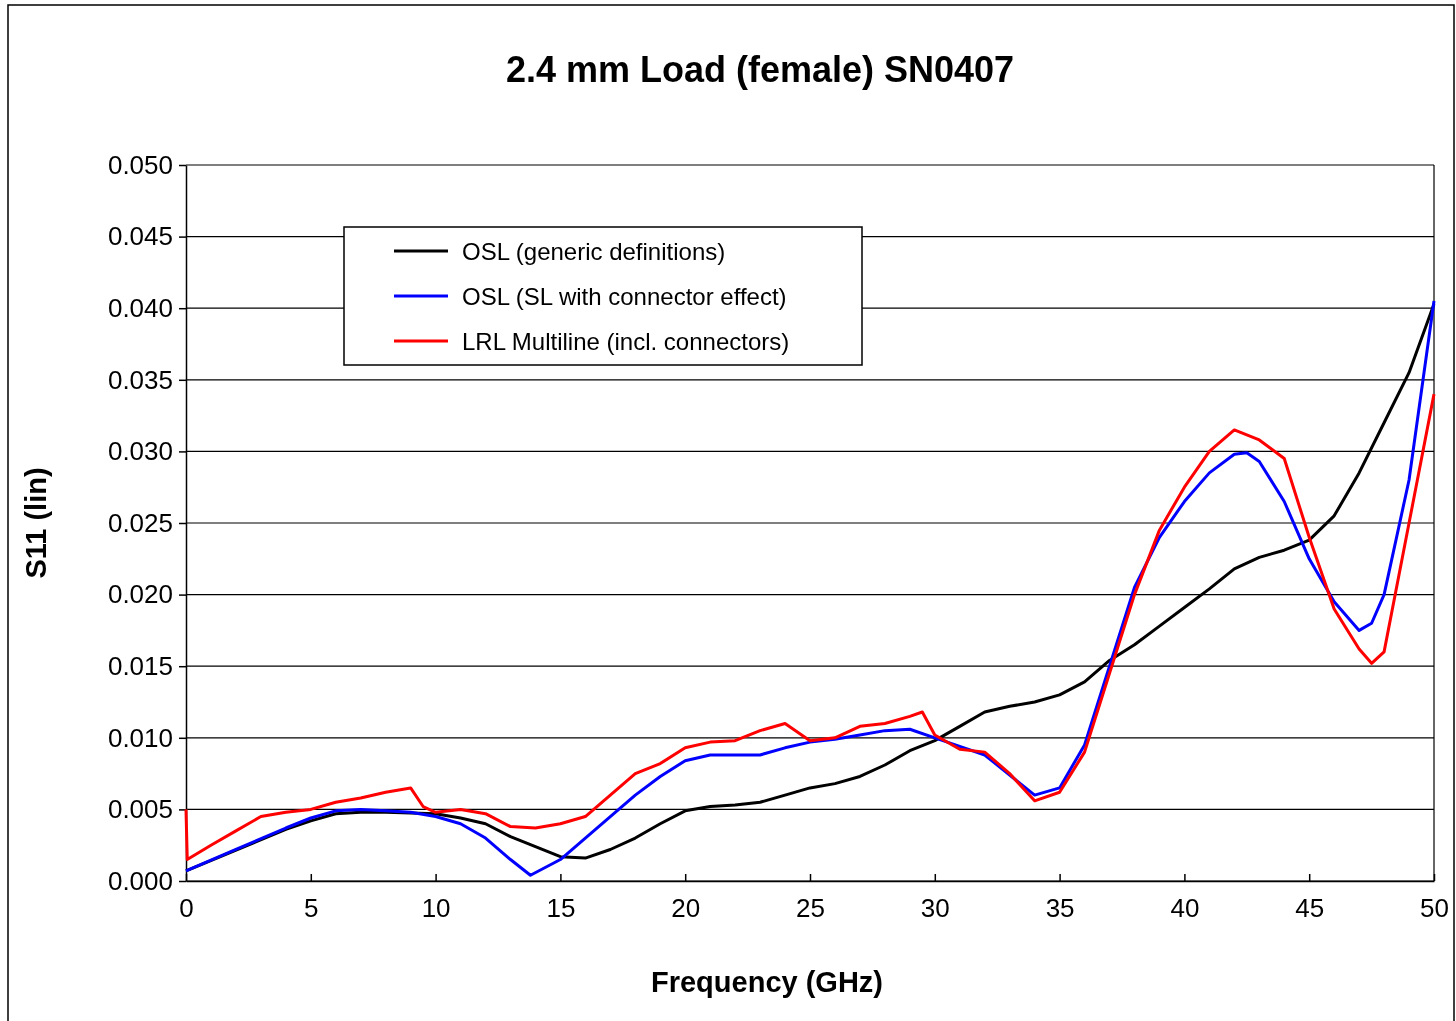 The height and width of the screenshot is (1021, 1456). I want to click on y-tick-label: 0.050, so click(140, 164).